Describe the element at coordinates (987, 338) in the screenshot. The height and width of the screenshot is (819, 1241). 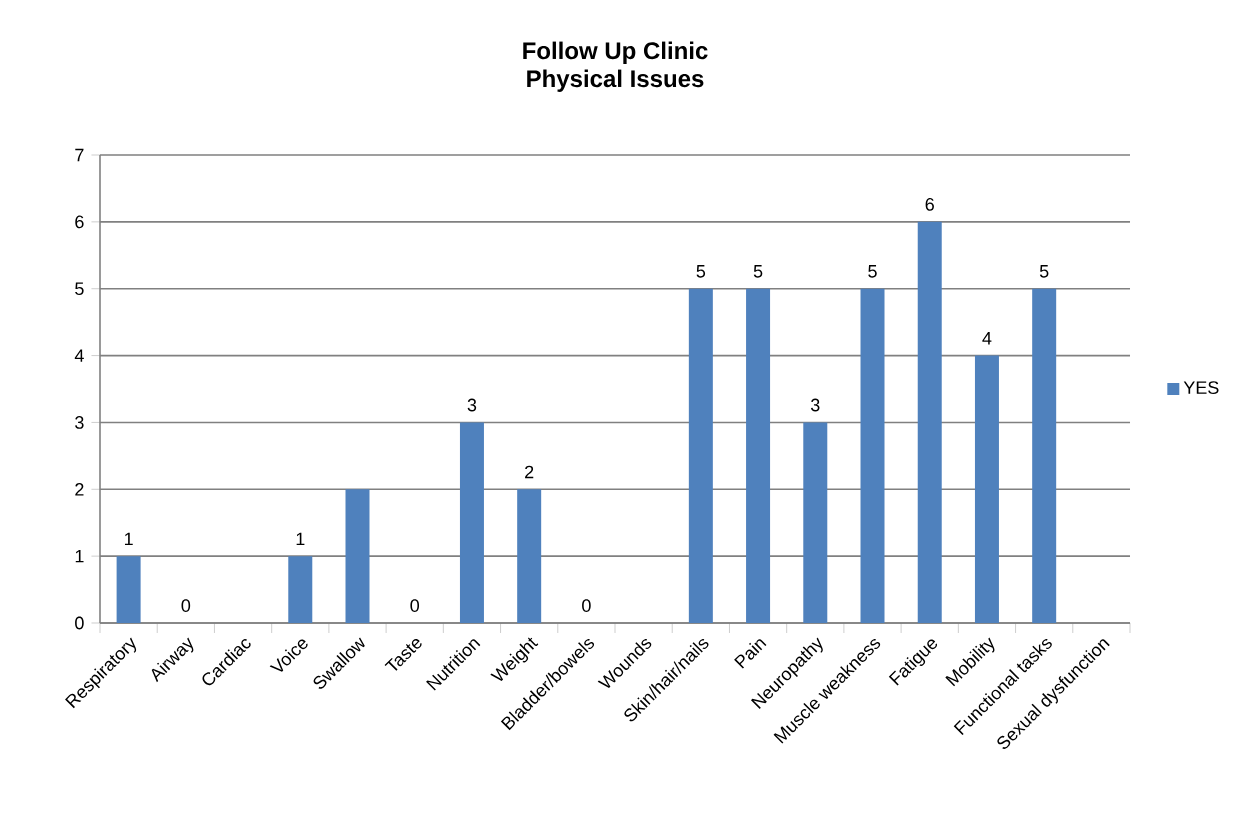
I see `data-label: 4` at that location.